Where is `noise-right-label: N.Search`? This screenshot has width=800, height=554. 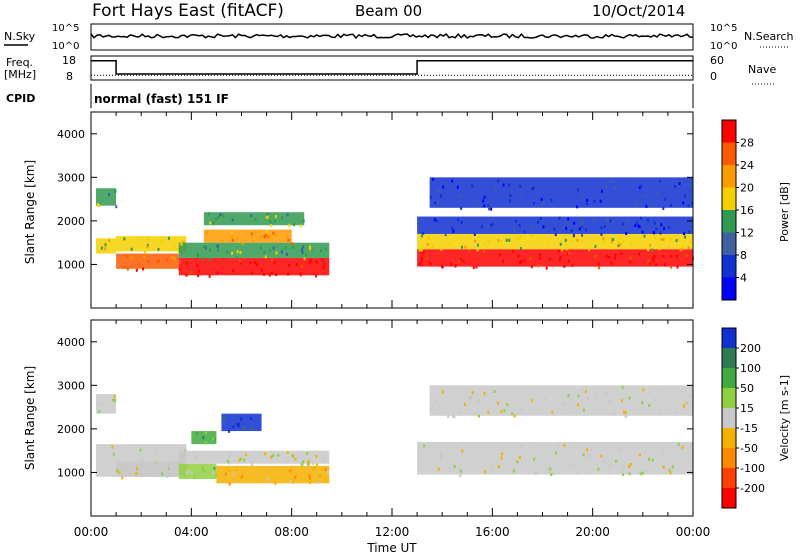 noise-right-label: N.Search is located at coordinates (769, 36).